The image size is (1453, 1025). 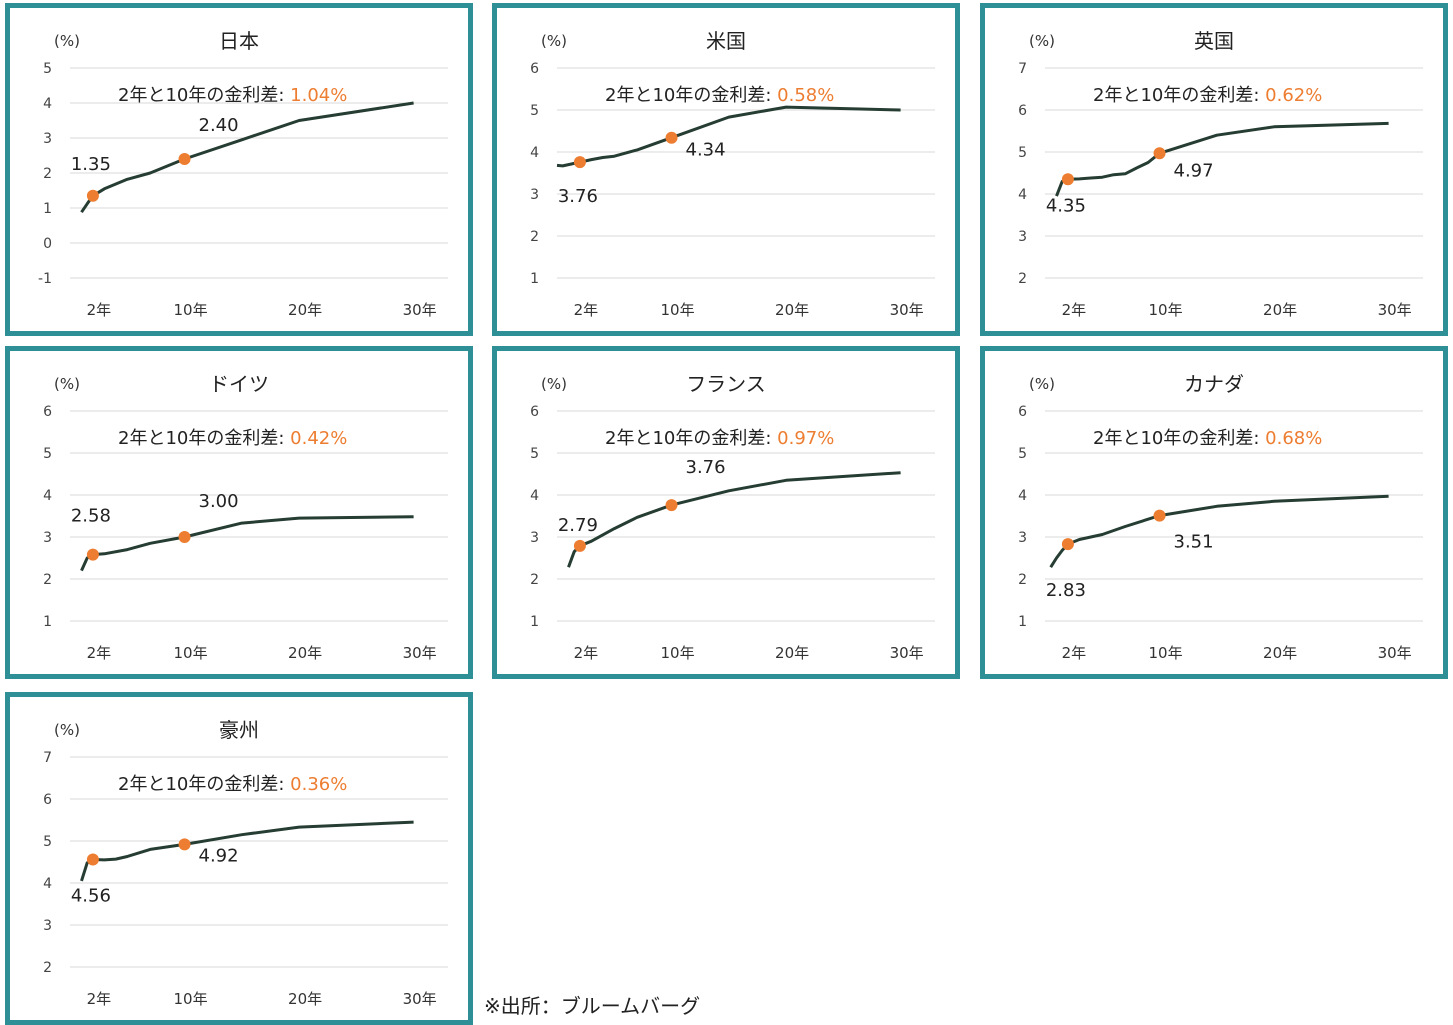 What do you see at coordinates (239, 730) in the screenshot?
I see `chart-title: 豪州` at bounding box center [239, 730].